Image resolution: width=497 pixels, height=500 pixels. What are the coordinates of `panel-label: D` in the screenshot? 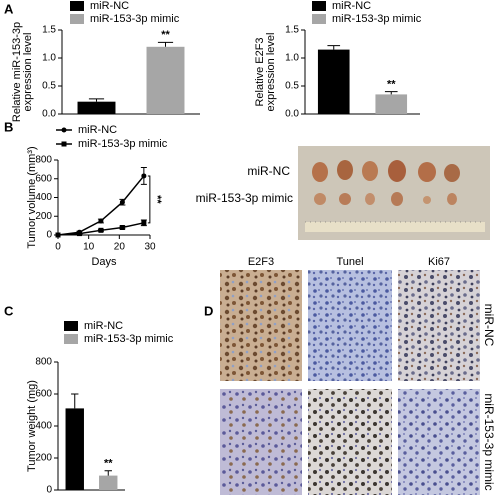 It's located at (208, 310).